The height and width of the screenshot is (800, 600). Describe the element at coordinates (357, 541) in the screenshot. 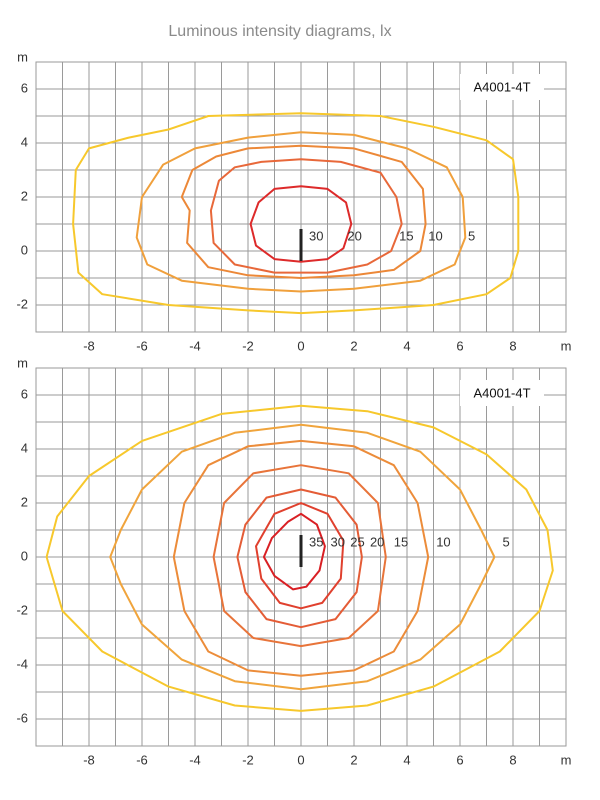

I see `contour-label: 25` at that location.